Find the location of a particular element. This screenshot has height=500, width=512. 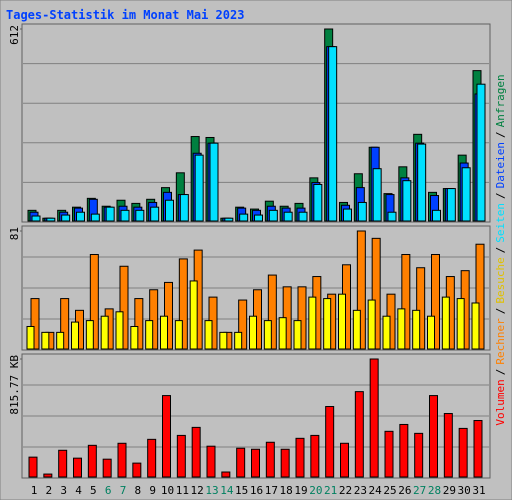

x-tick-label: 25 is located at coordinates (389, 490).